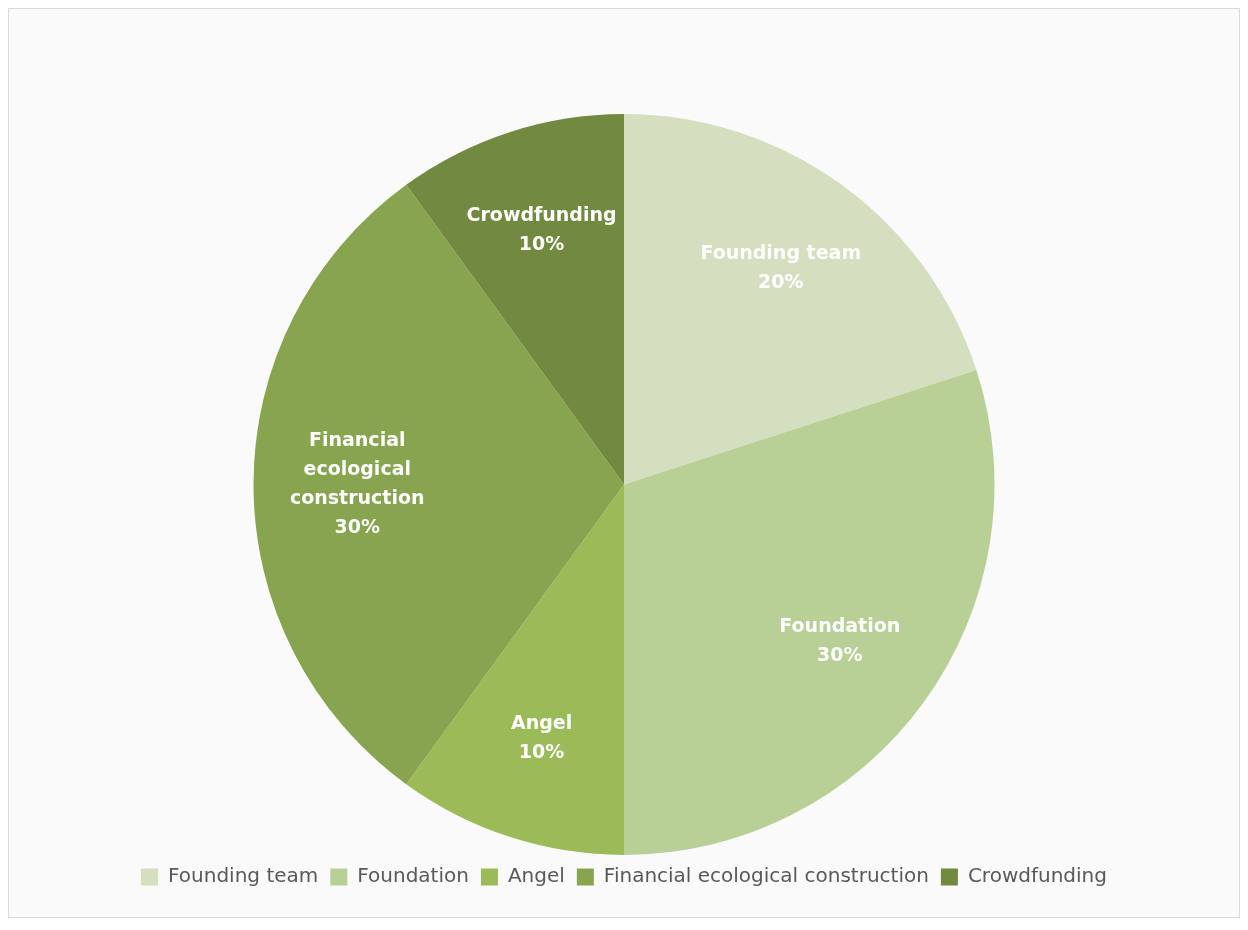 The image size is (1248, 930). I want to click on legend-label: Foundation, so click(413, 875).